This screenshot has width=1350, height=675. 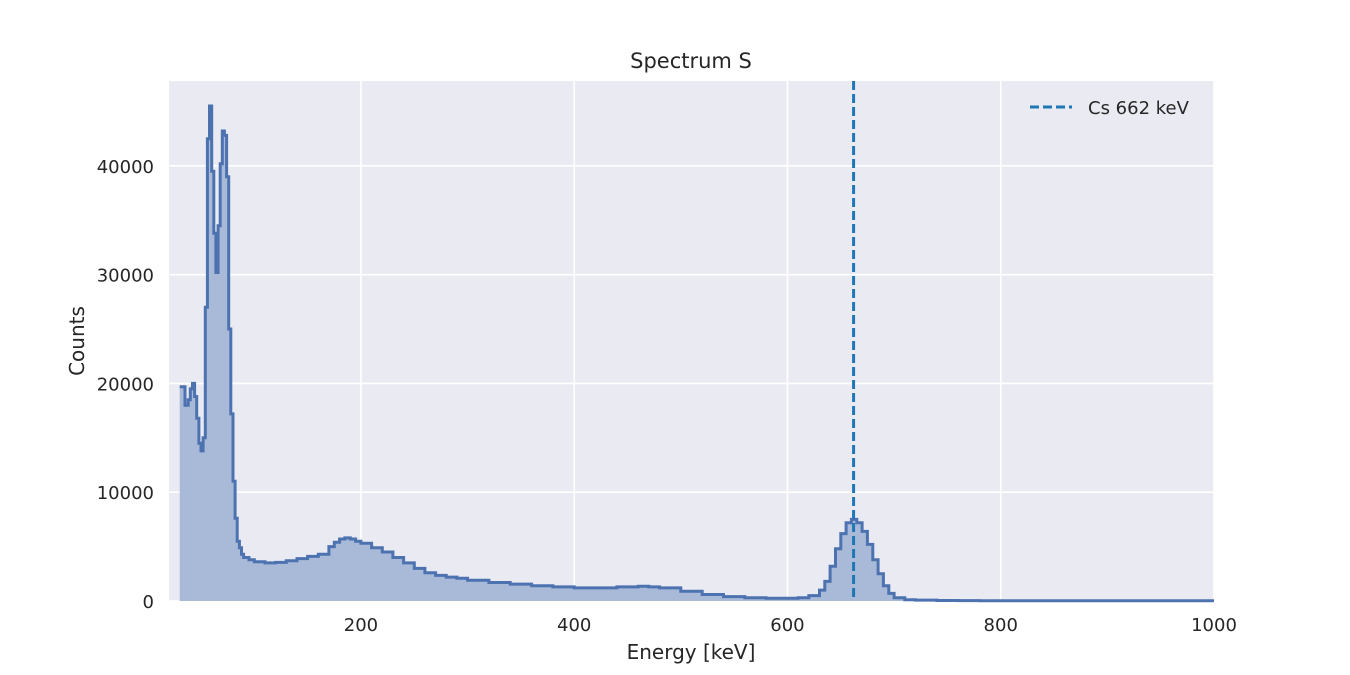 What do you see at coordinates (125, 167) in the screenshot?
I see `y-tick-label: 40000` at bounding box center [125, 167].